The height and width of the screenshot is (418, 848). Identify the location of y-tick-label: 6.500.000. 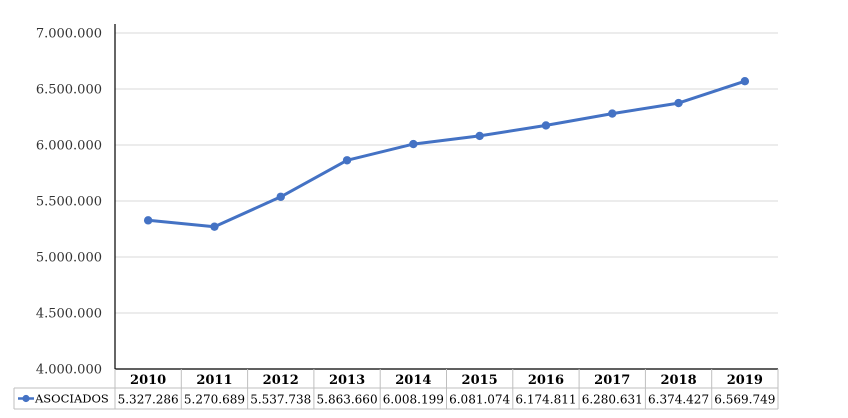
(69, 90).